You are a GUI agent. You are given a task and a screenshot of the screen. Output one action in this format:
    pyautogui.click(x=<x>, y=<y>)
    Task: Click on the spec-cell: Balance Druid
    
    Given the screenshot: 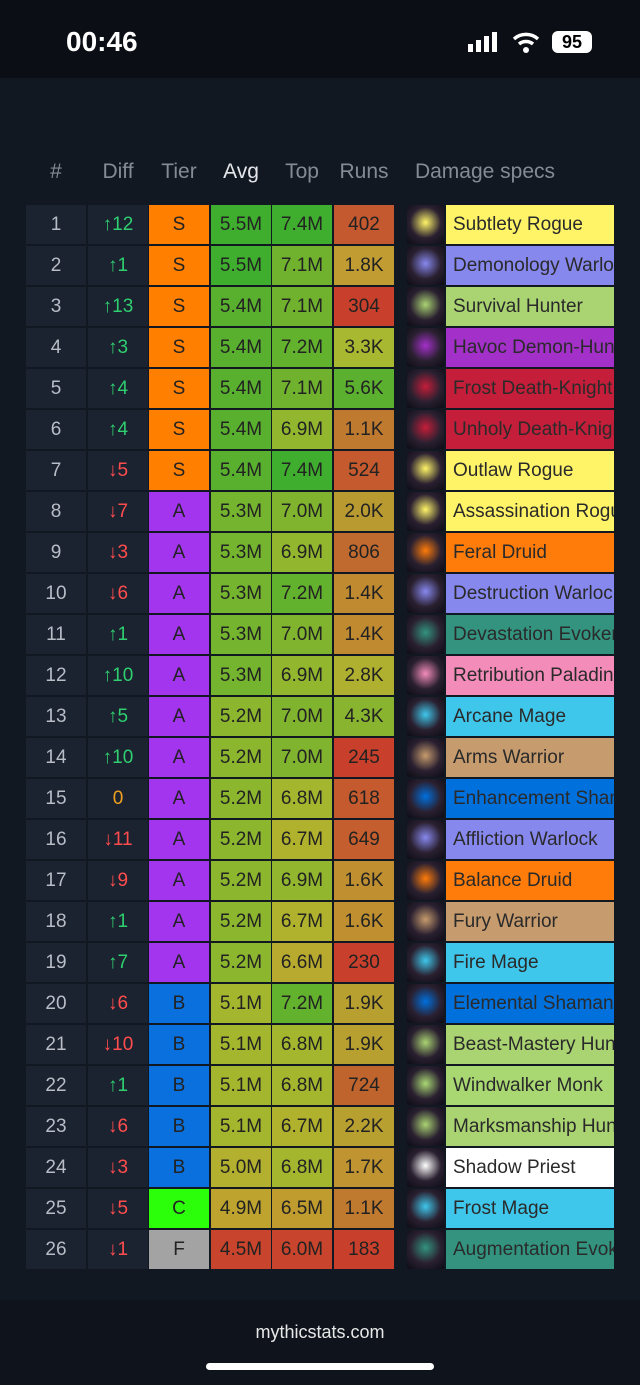 What is the action you would take?
    pyautogui.click(x=530, y=880)
    